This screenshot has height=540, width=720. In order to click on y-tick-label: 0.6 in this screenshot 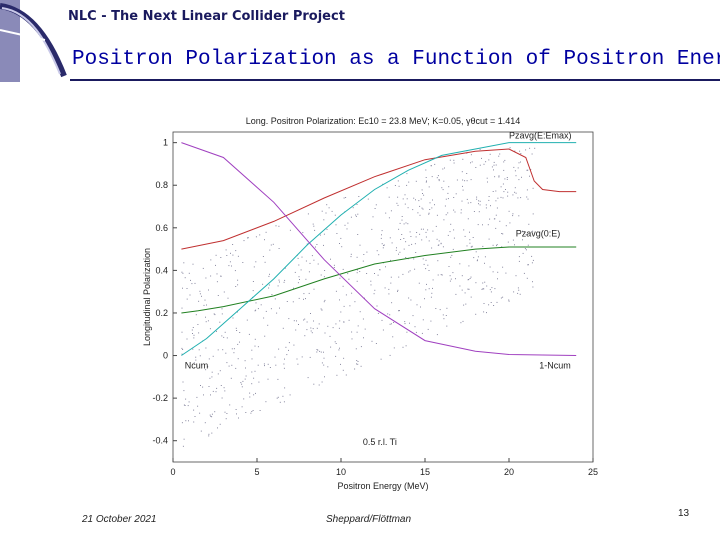, I will do `click(161, 228)`.